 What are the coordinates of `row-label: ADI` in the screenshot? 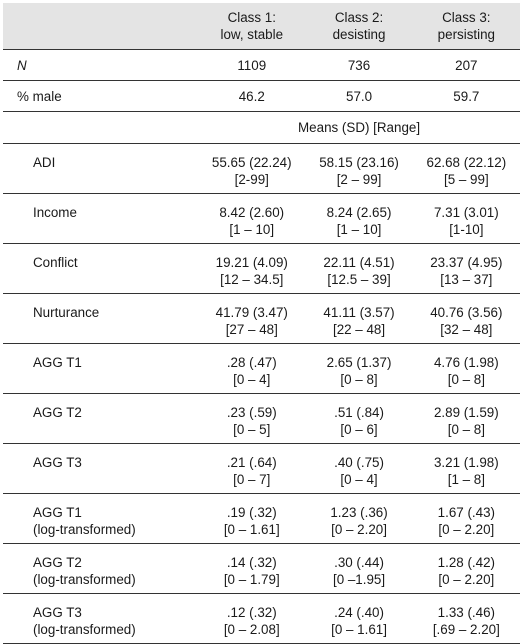 It's located at (101, 168).